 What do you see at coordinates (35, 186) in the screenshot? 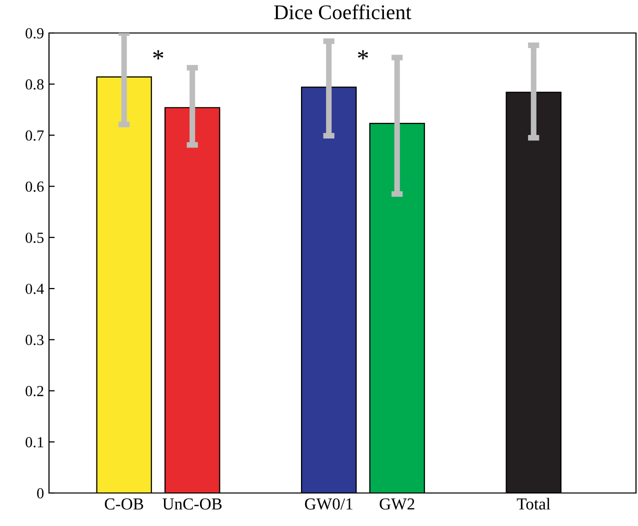
I see `y-tick-label: 0.6` at bounding box center [35, 186].